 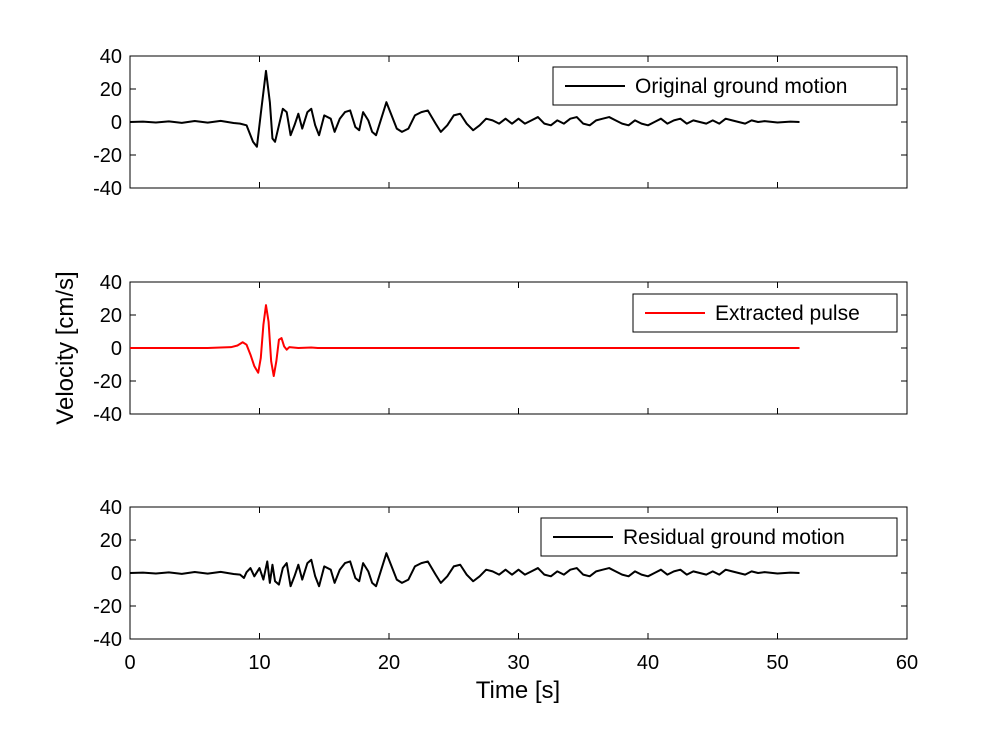 What do you see at coordinates (518, 663) in the screenshot?
I see `x-tick-label: 30` at bounding box center [518, 663].